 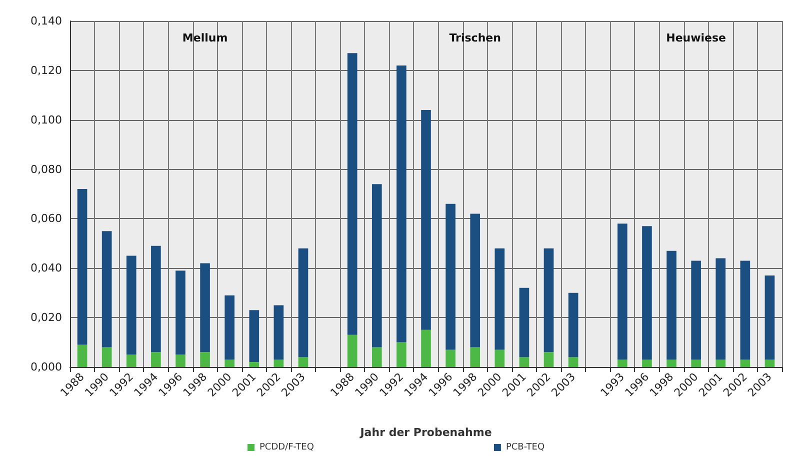 What do you see at coordinates (46, 367) in the screenshot?
I see `y-tick-label: 0,000` at bounding box center [46, 367].